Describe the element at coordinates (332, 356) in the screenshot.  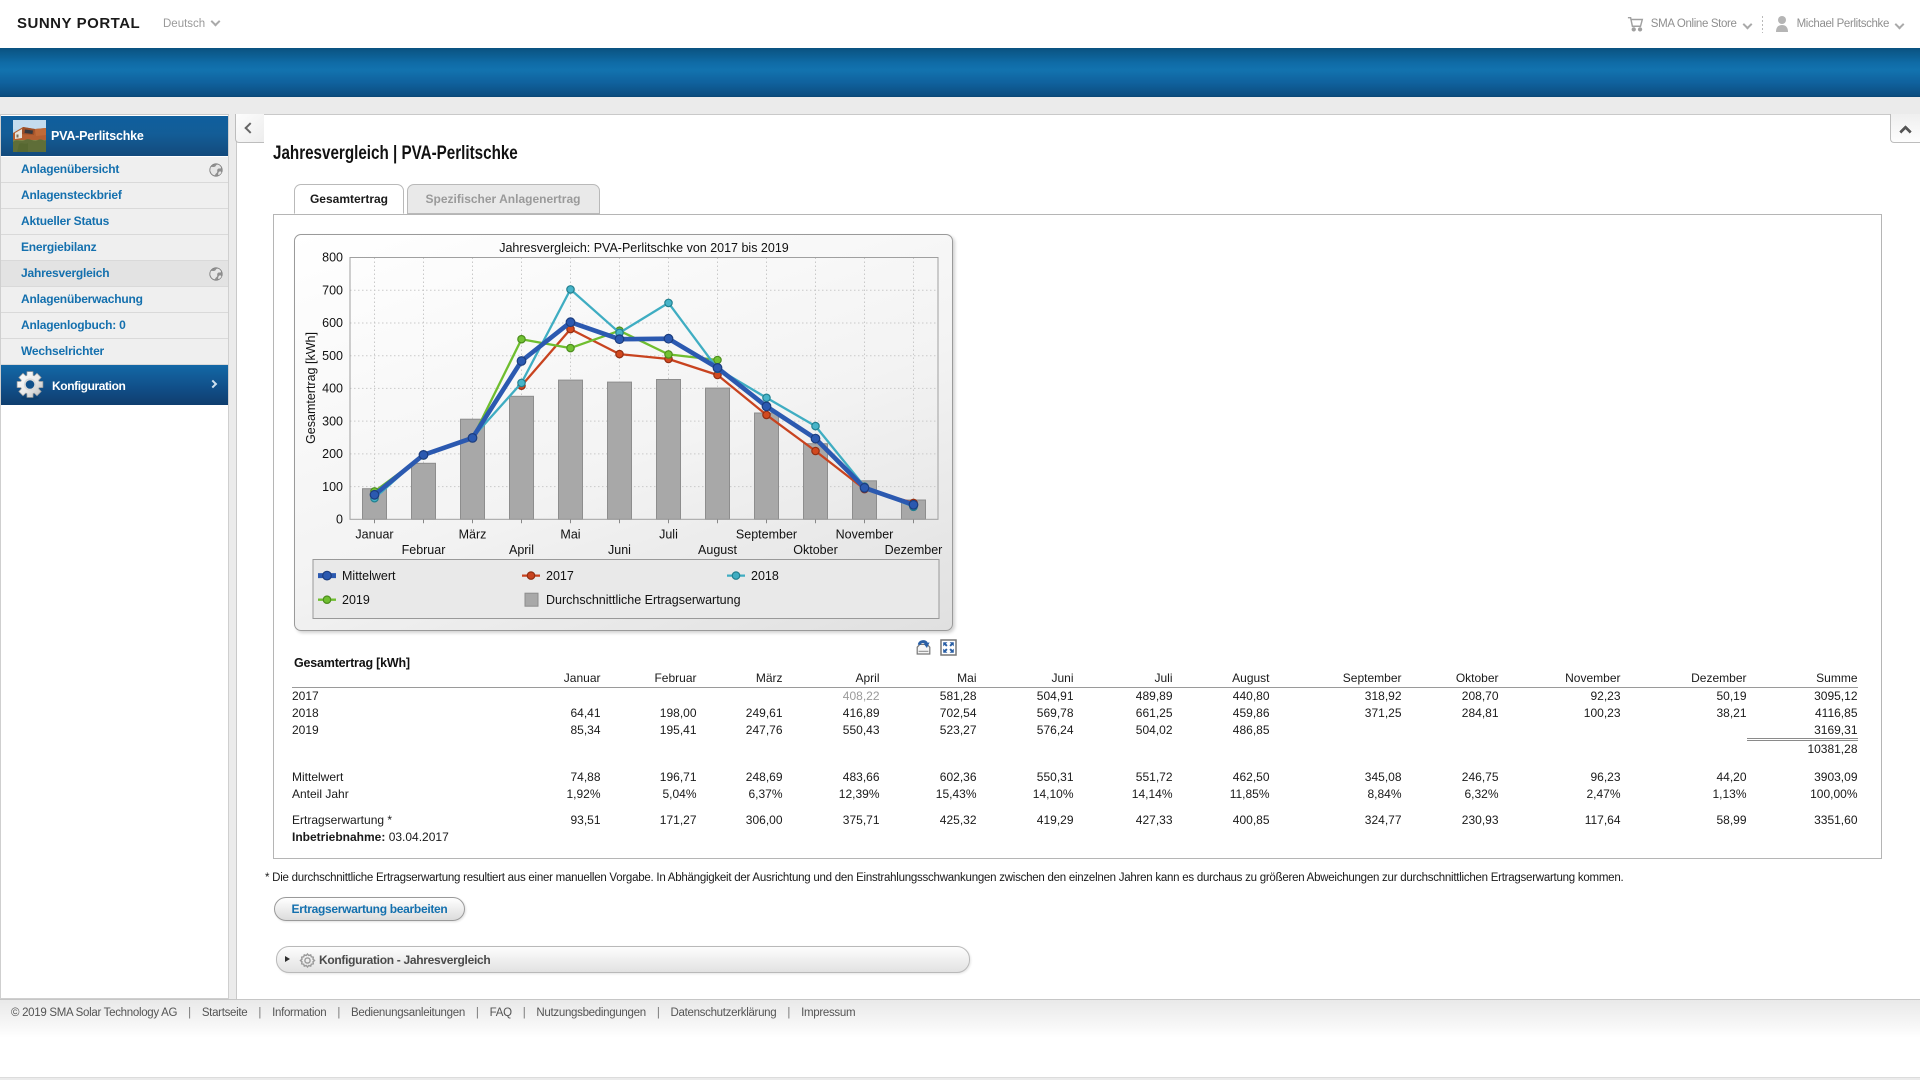
I see `svg-text: 500` at that location.